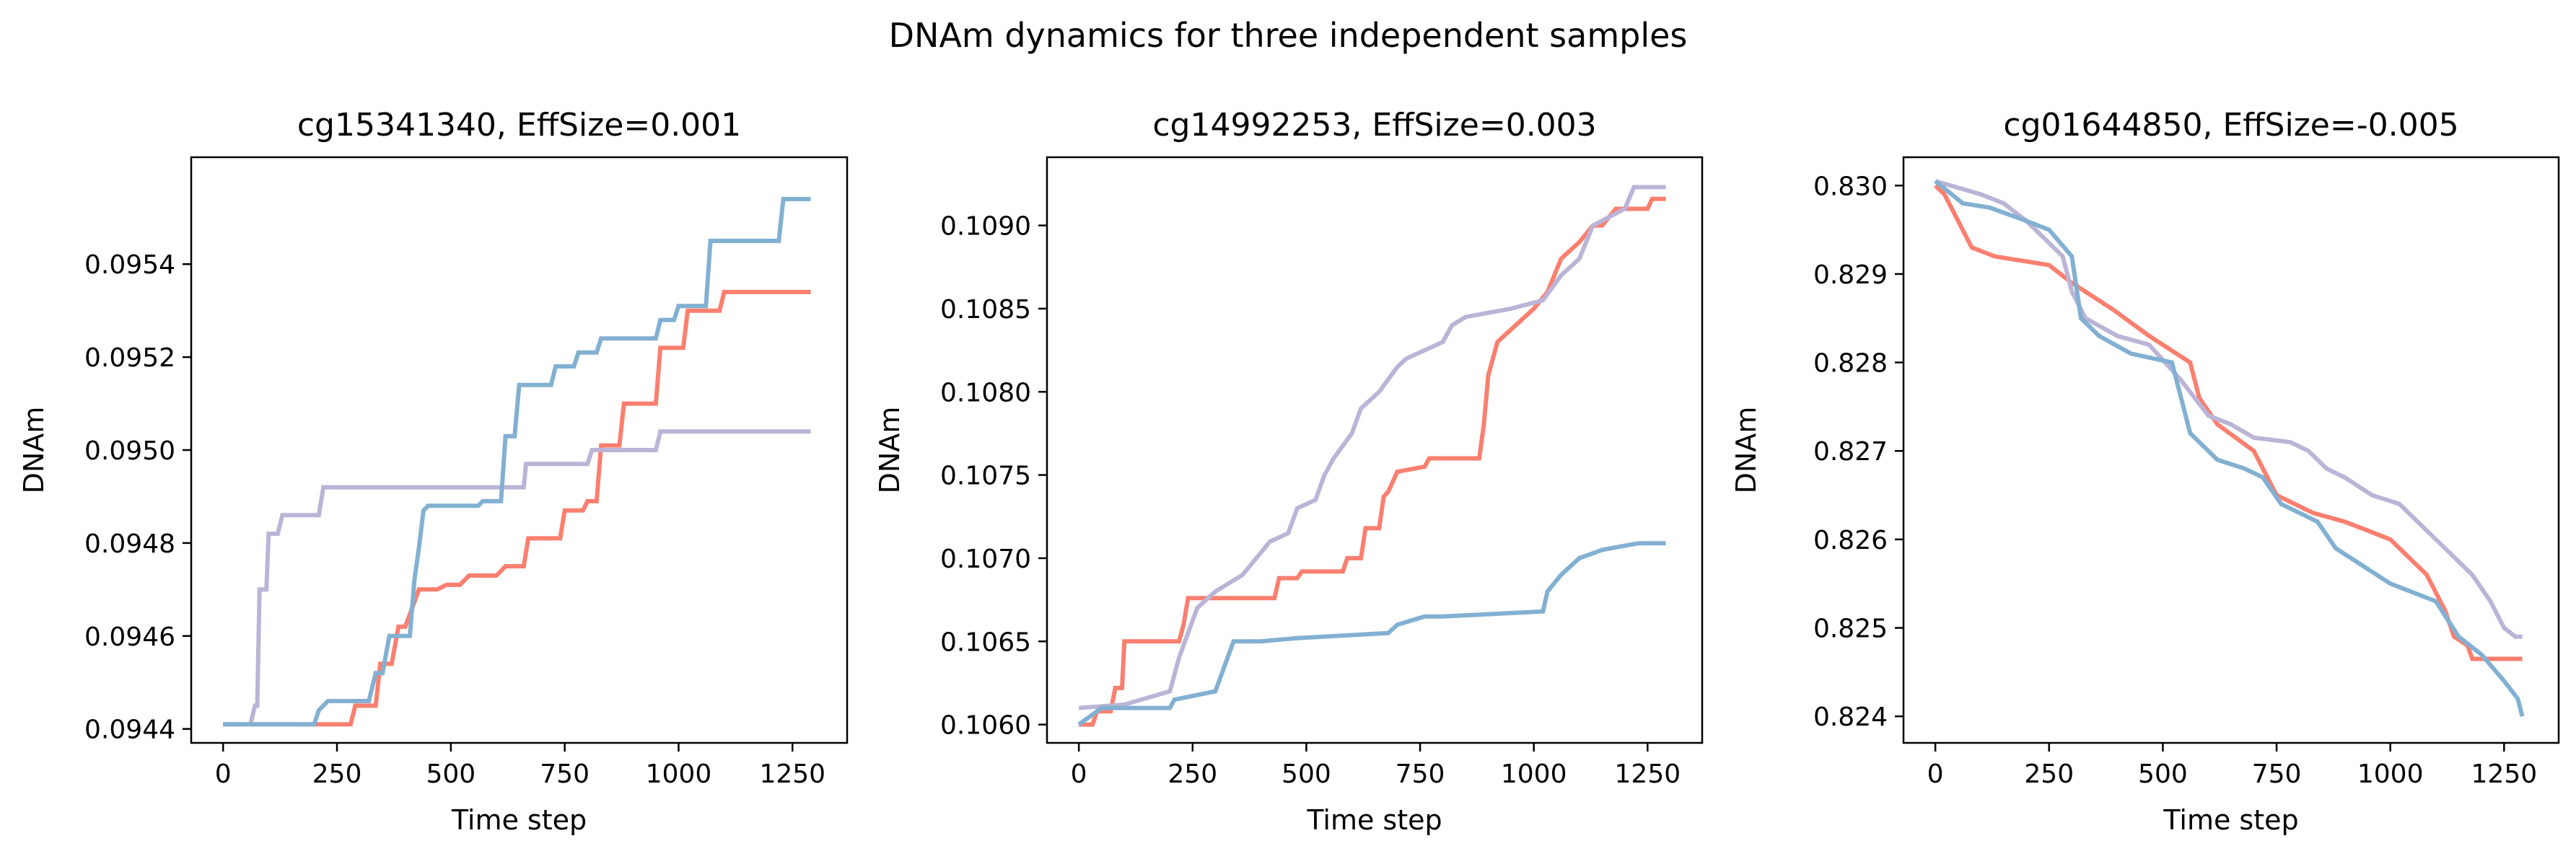  What do you see at coordinates (986, 642) in the screenshot?
I see `subplot-2-ytick-label: 0.1065` at bounding box center [986, 642].